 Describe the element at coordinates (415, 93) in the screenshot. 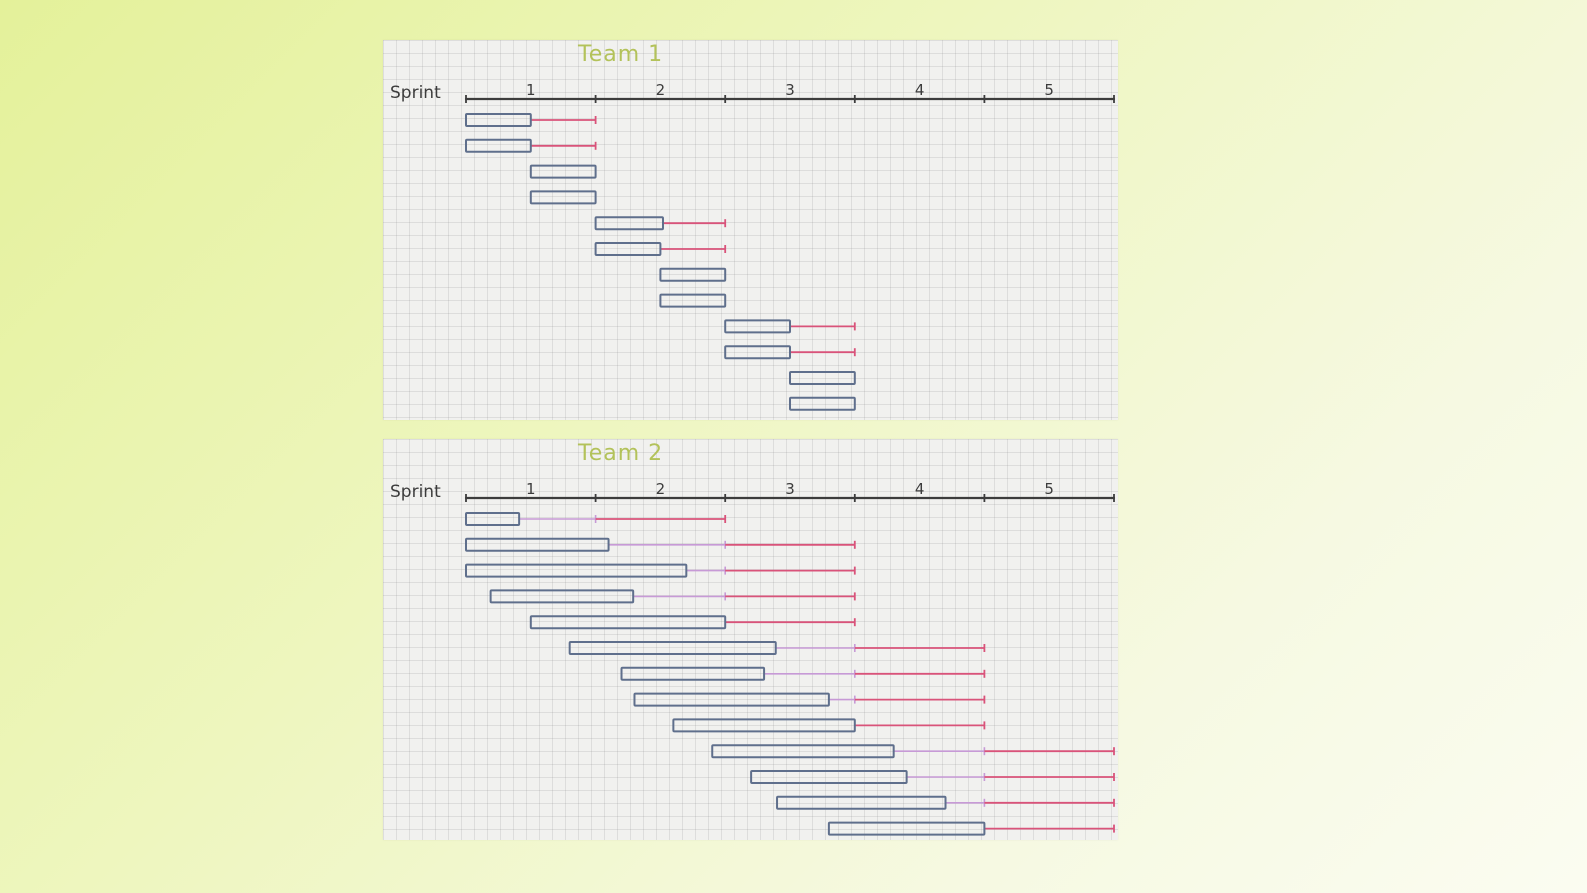

I see `team-1-axis-label: Sprint` at that location.